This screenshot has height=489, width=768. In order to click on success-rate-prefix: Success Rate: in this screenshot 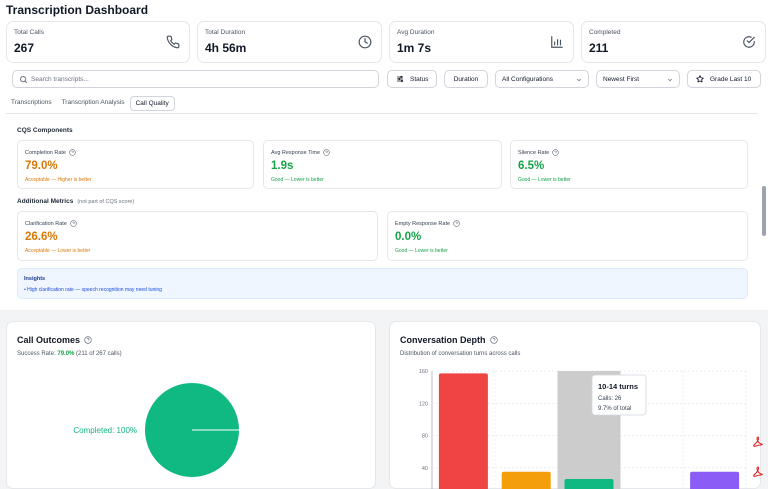, I will do `click(37, 354)`.